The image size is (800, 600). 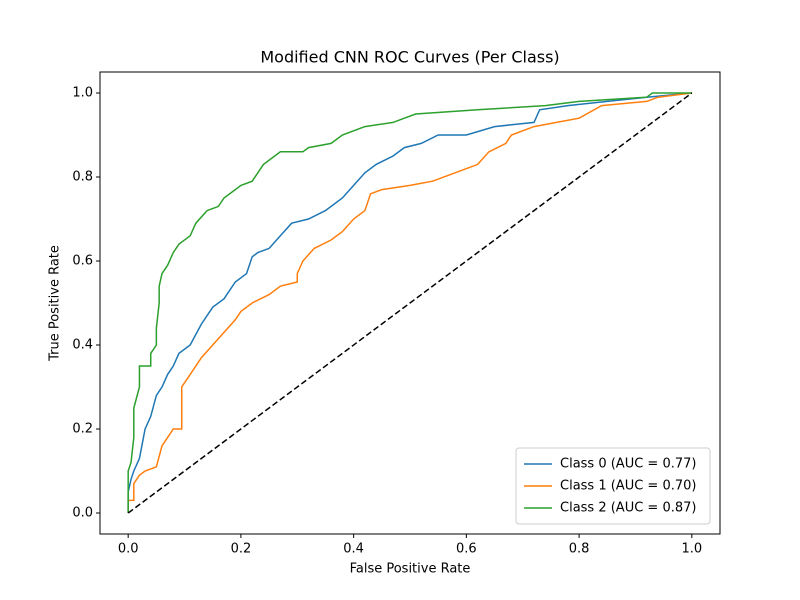 What do you see at coordinates (82, 345) in the screenshot?
I see `y-tick-label: 0.4` at bounding box center [82, 345].